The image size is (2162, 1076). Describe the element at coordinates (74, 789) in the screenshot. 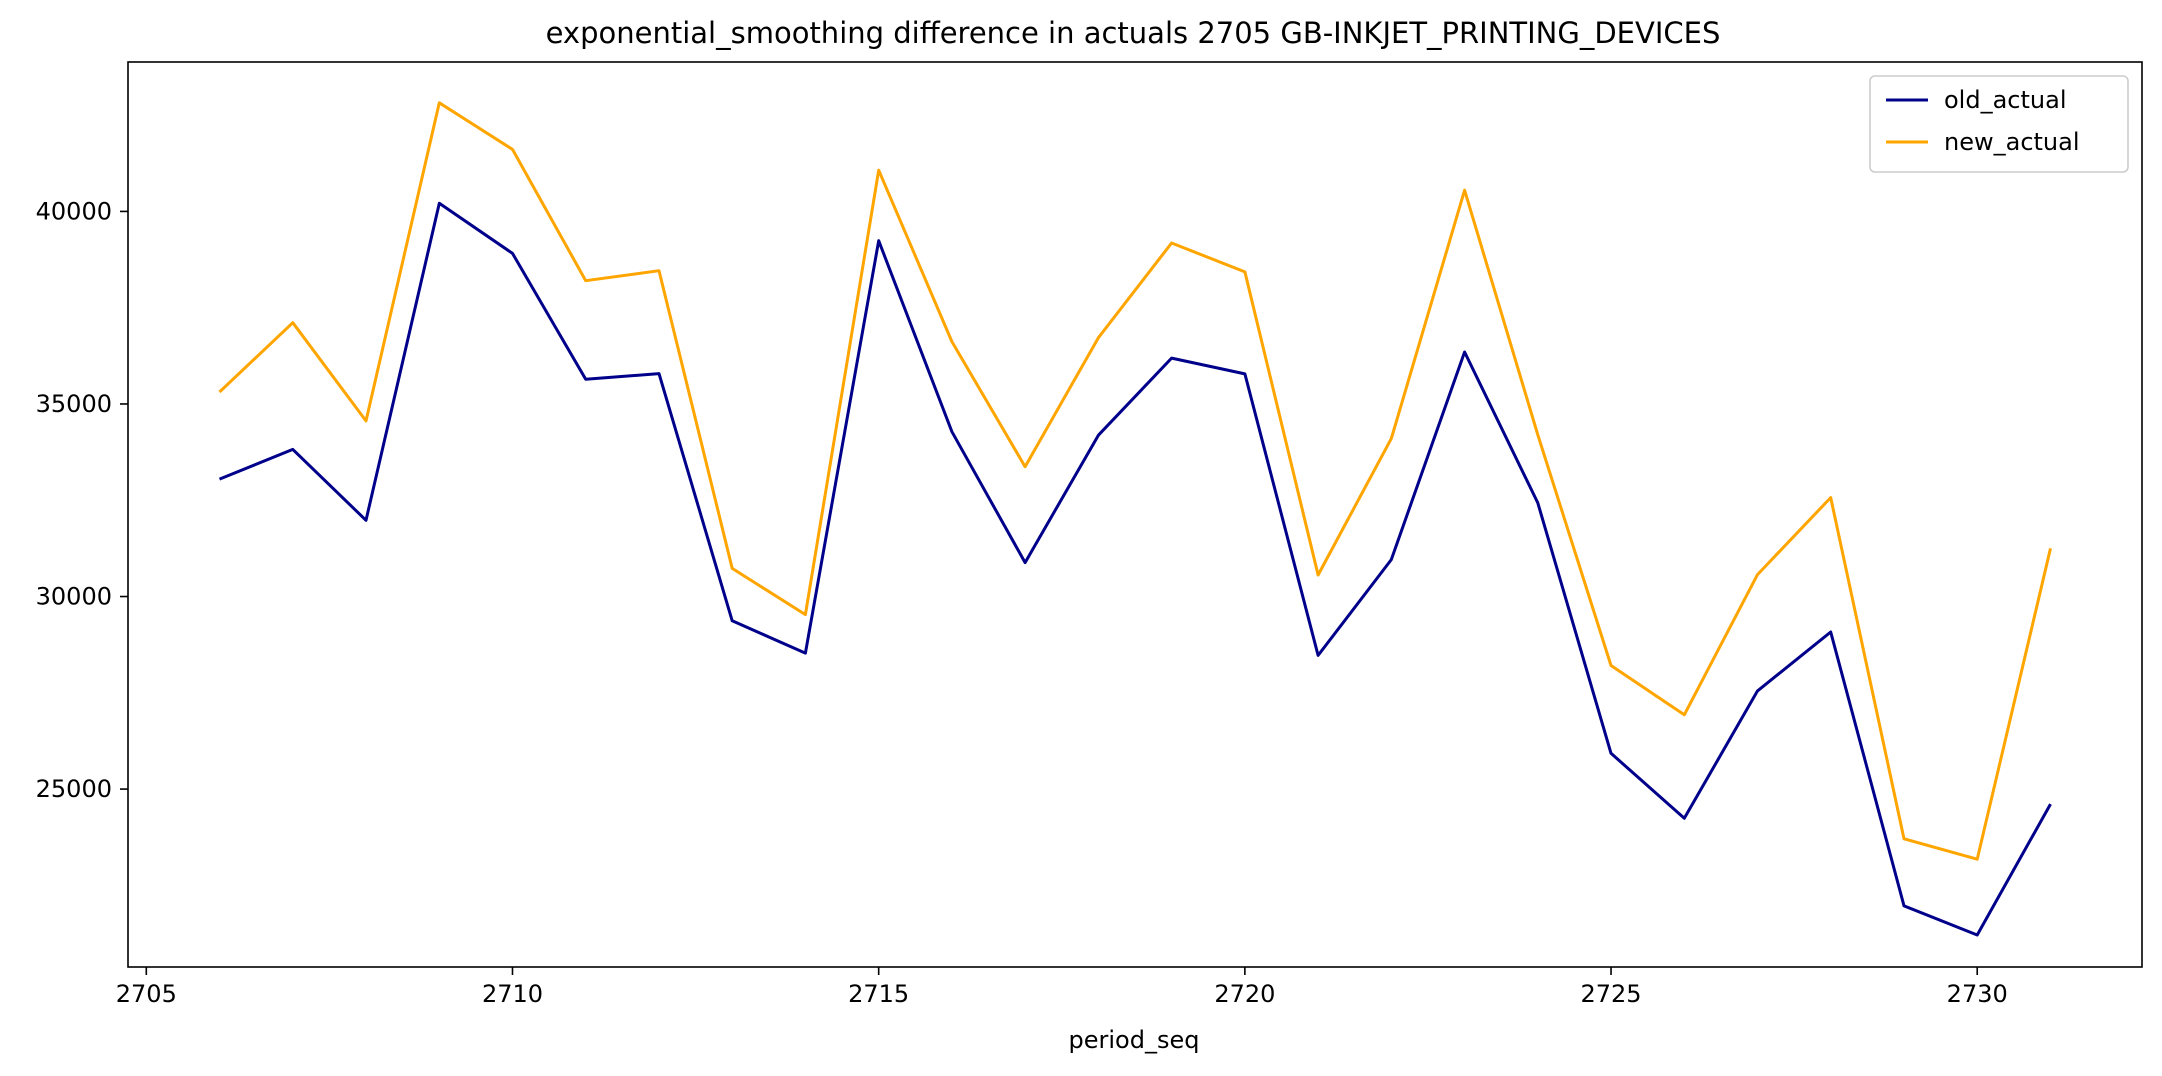

I see `y-tick-label: 25000` at that location.